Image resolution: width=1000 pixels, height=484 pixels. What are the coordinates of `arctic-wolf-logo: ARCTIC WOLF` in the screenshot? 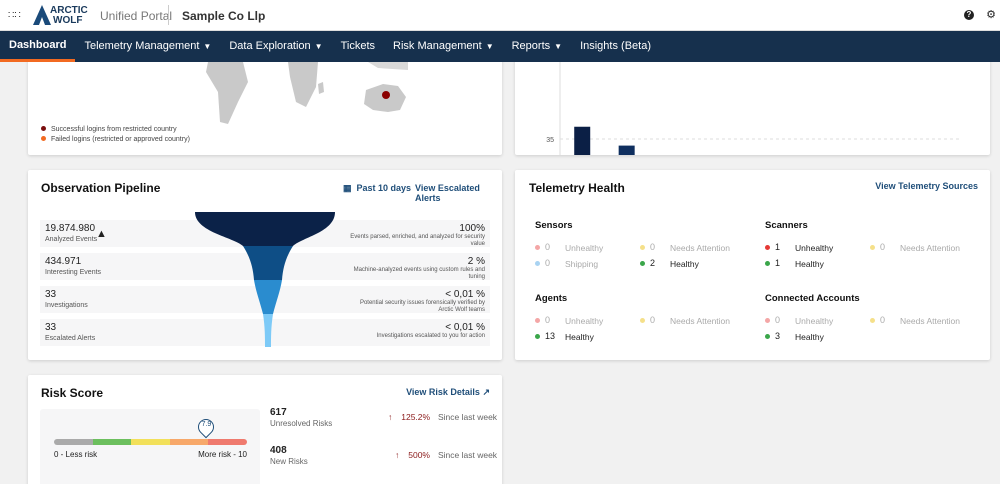 It's located at (60, 16).